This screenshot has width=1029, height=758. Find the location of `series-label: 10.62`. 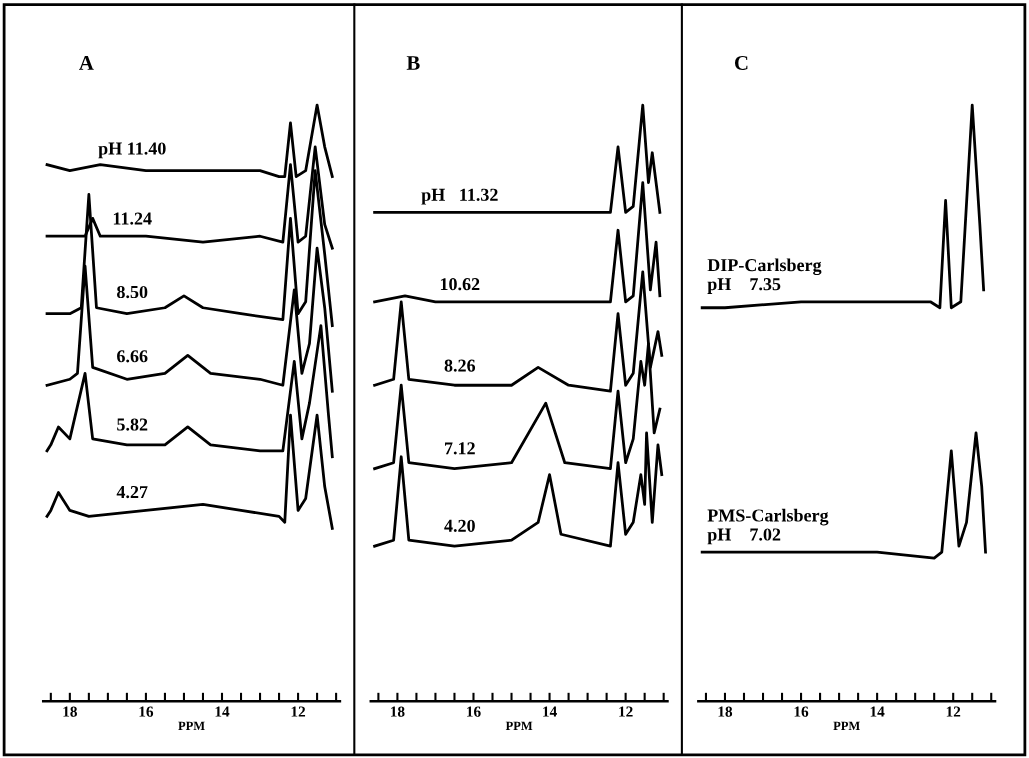

series-label: 10.62 is located at coordinates (460, 284).